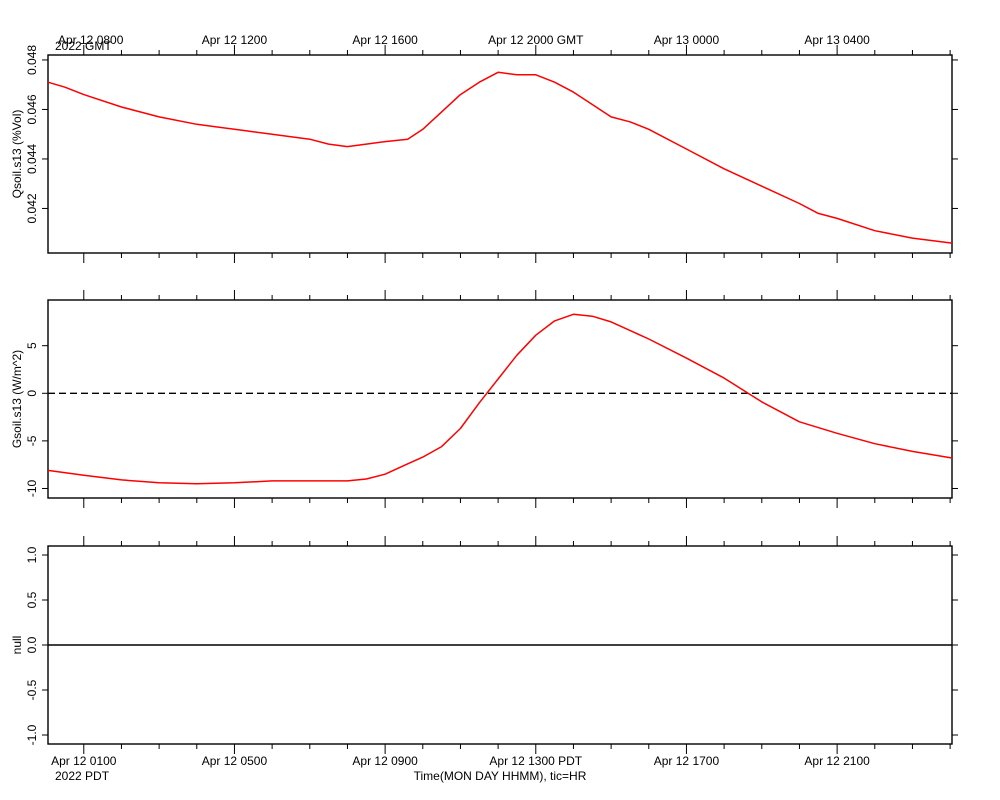  I want to click on bottom-tick-label: Apr 12 0900, so click(385, 761).